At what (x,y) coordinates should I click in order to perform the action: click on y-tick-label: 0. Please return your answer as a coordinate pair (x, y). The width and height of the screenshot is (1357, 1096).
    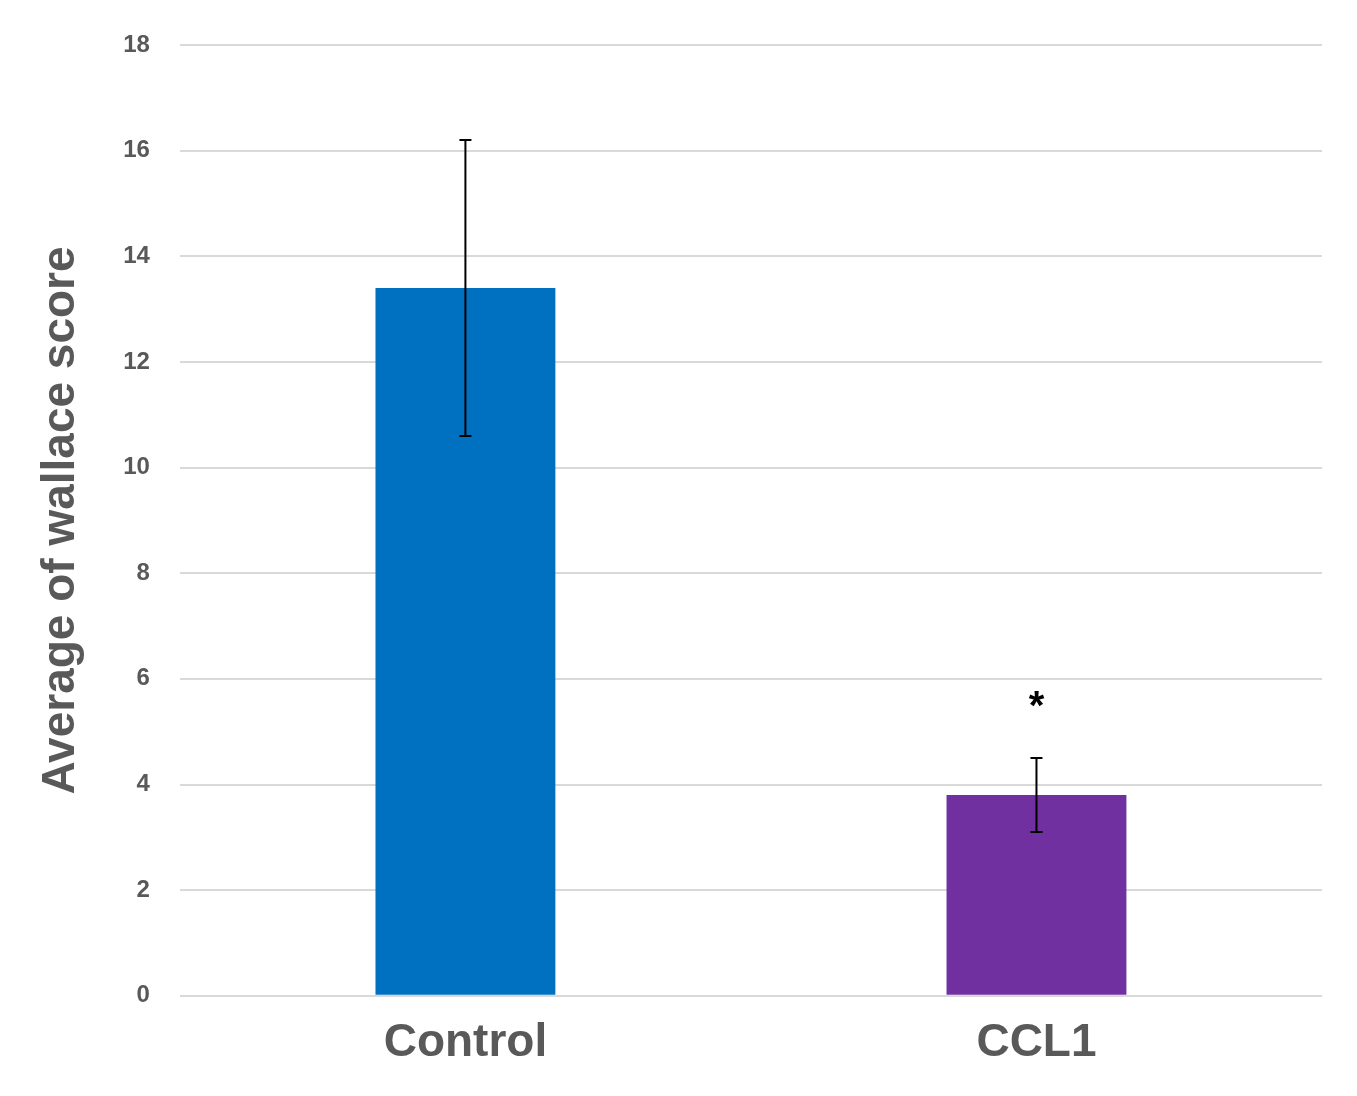
    Looking at the image, I should click on (143, 994).